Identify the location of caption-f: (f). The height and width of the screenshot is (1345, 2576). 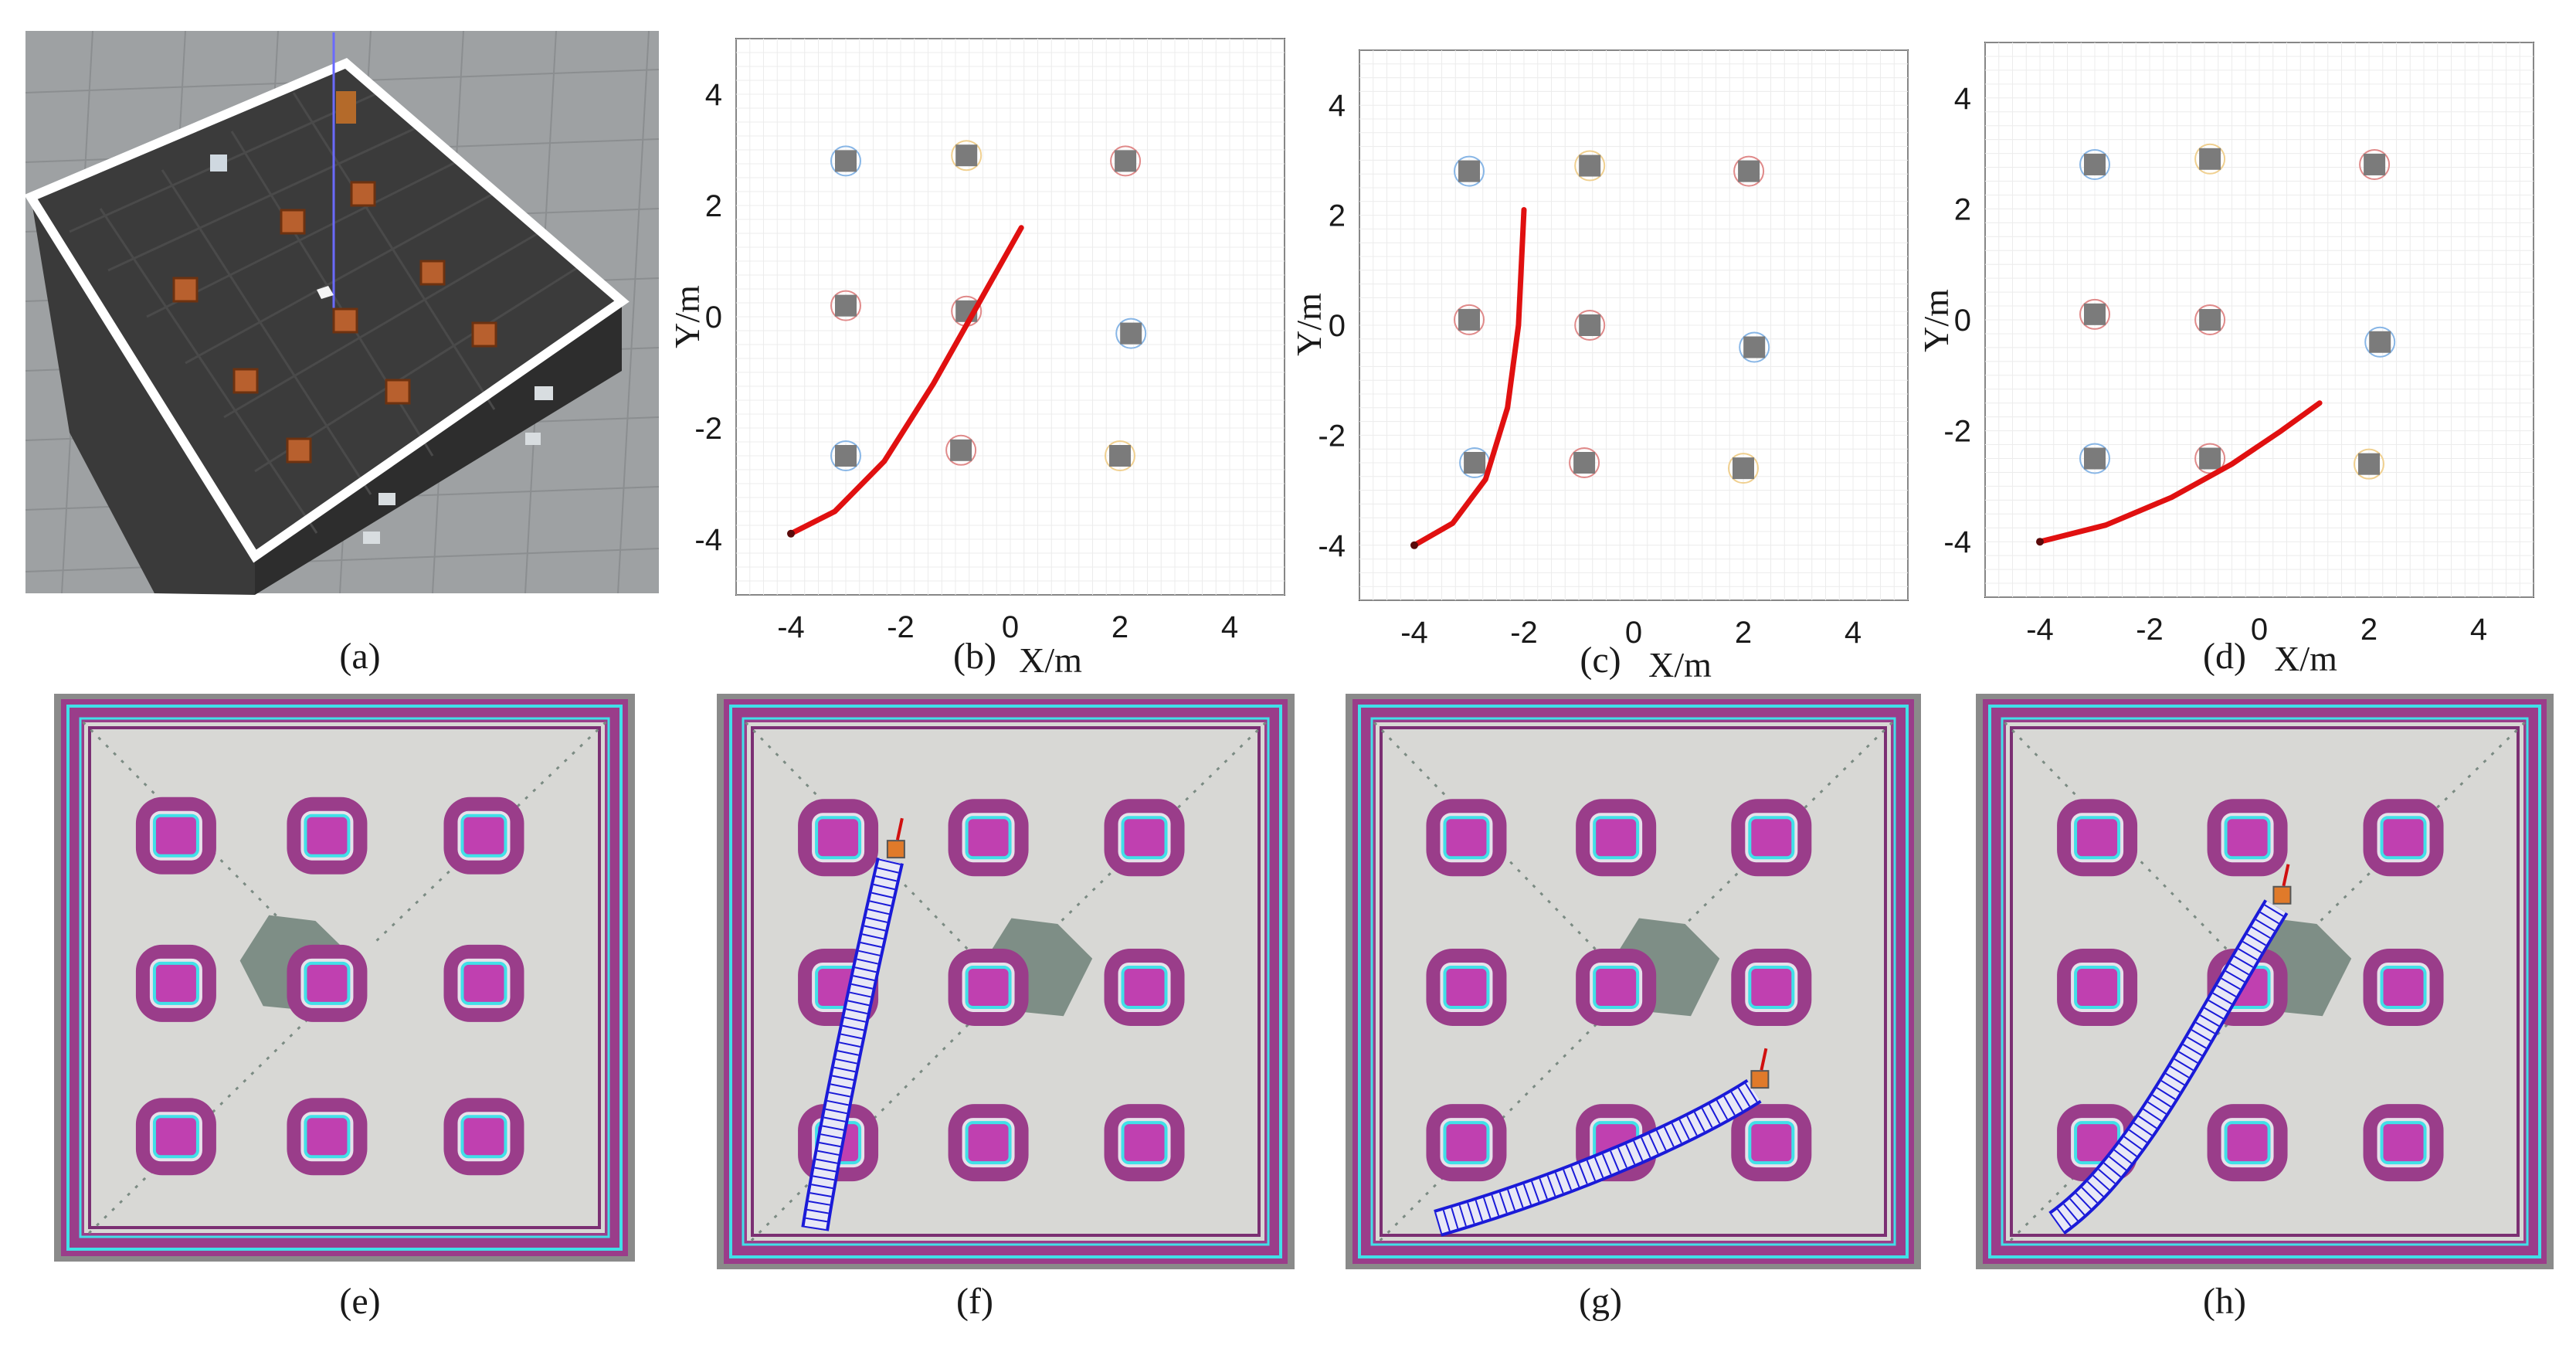
(975, 1301).